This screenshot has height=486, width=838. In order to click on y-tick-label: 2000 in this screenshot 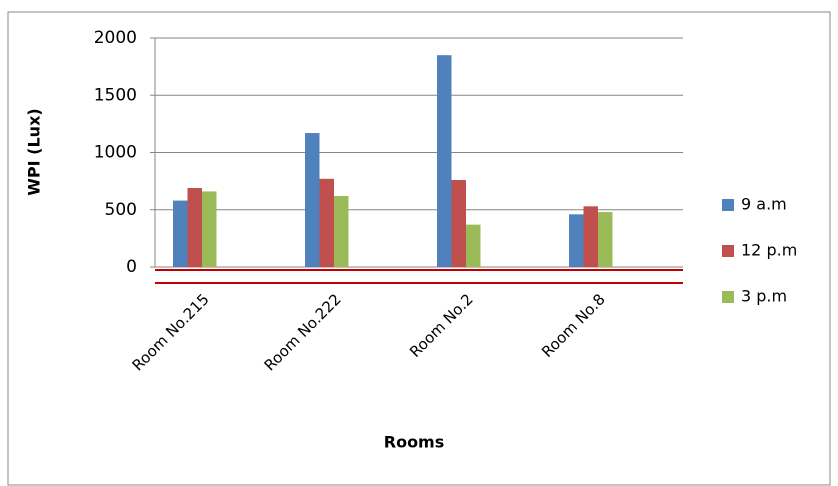, I will do `click(115, 38)`.